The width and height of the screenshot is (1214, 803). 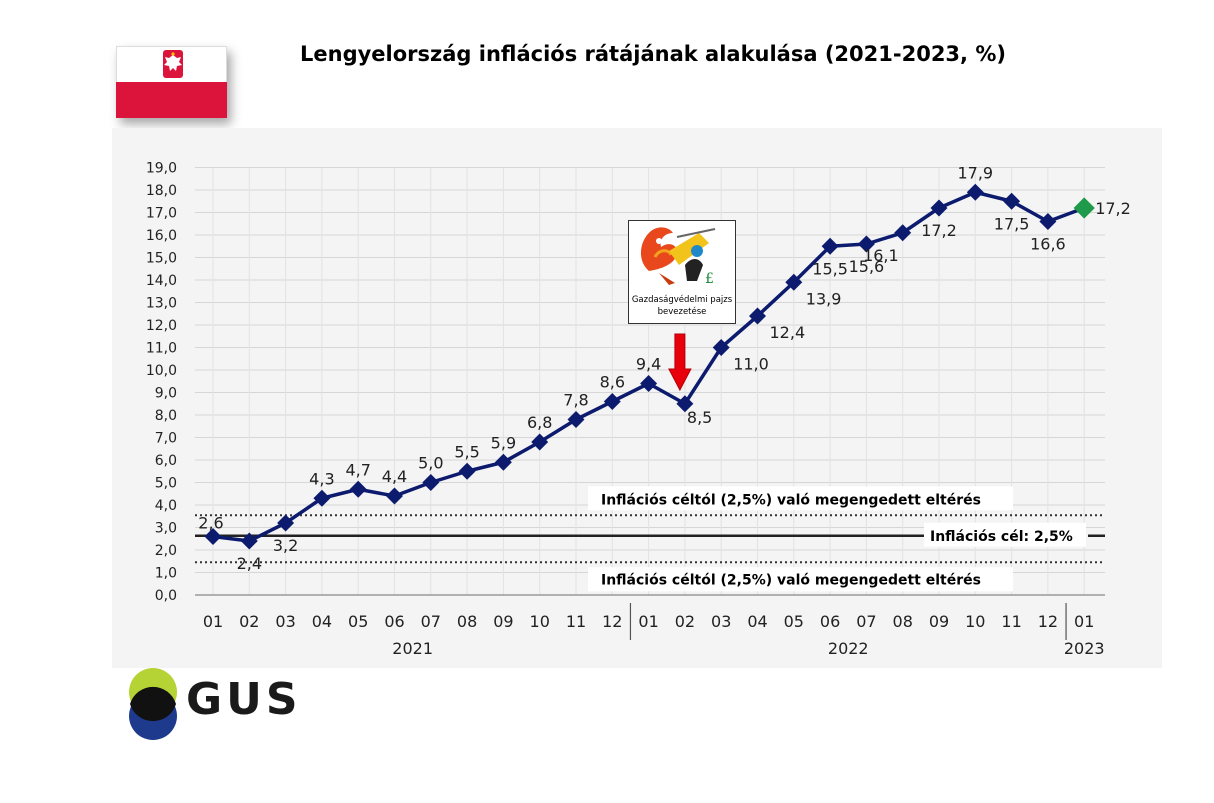 I want to click on x-tick-label: 03, so click(x=285, y=621).